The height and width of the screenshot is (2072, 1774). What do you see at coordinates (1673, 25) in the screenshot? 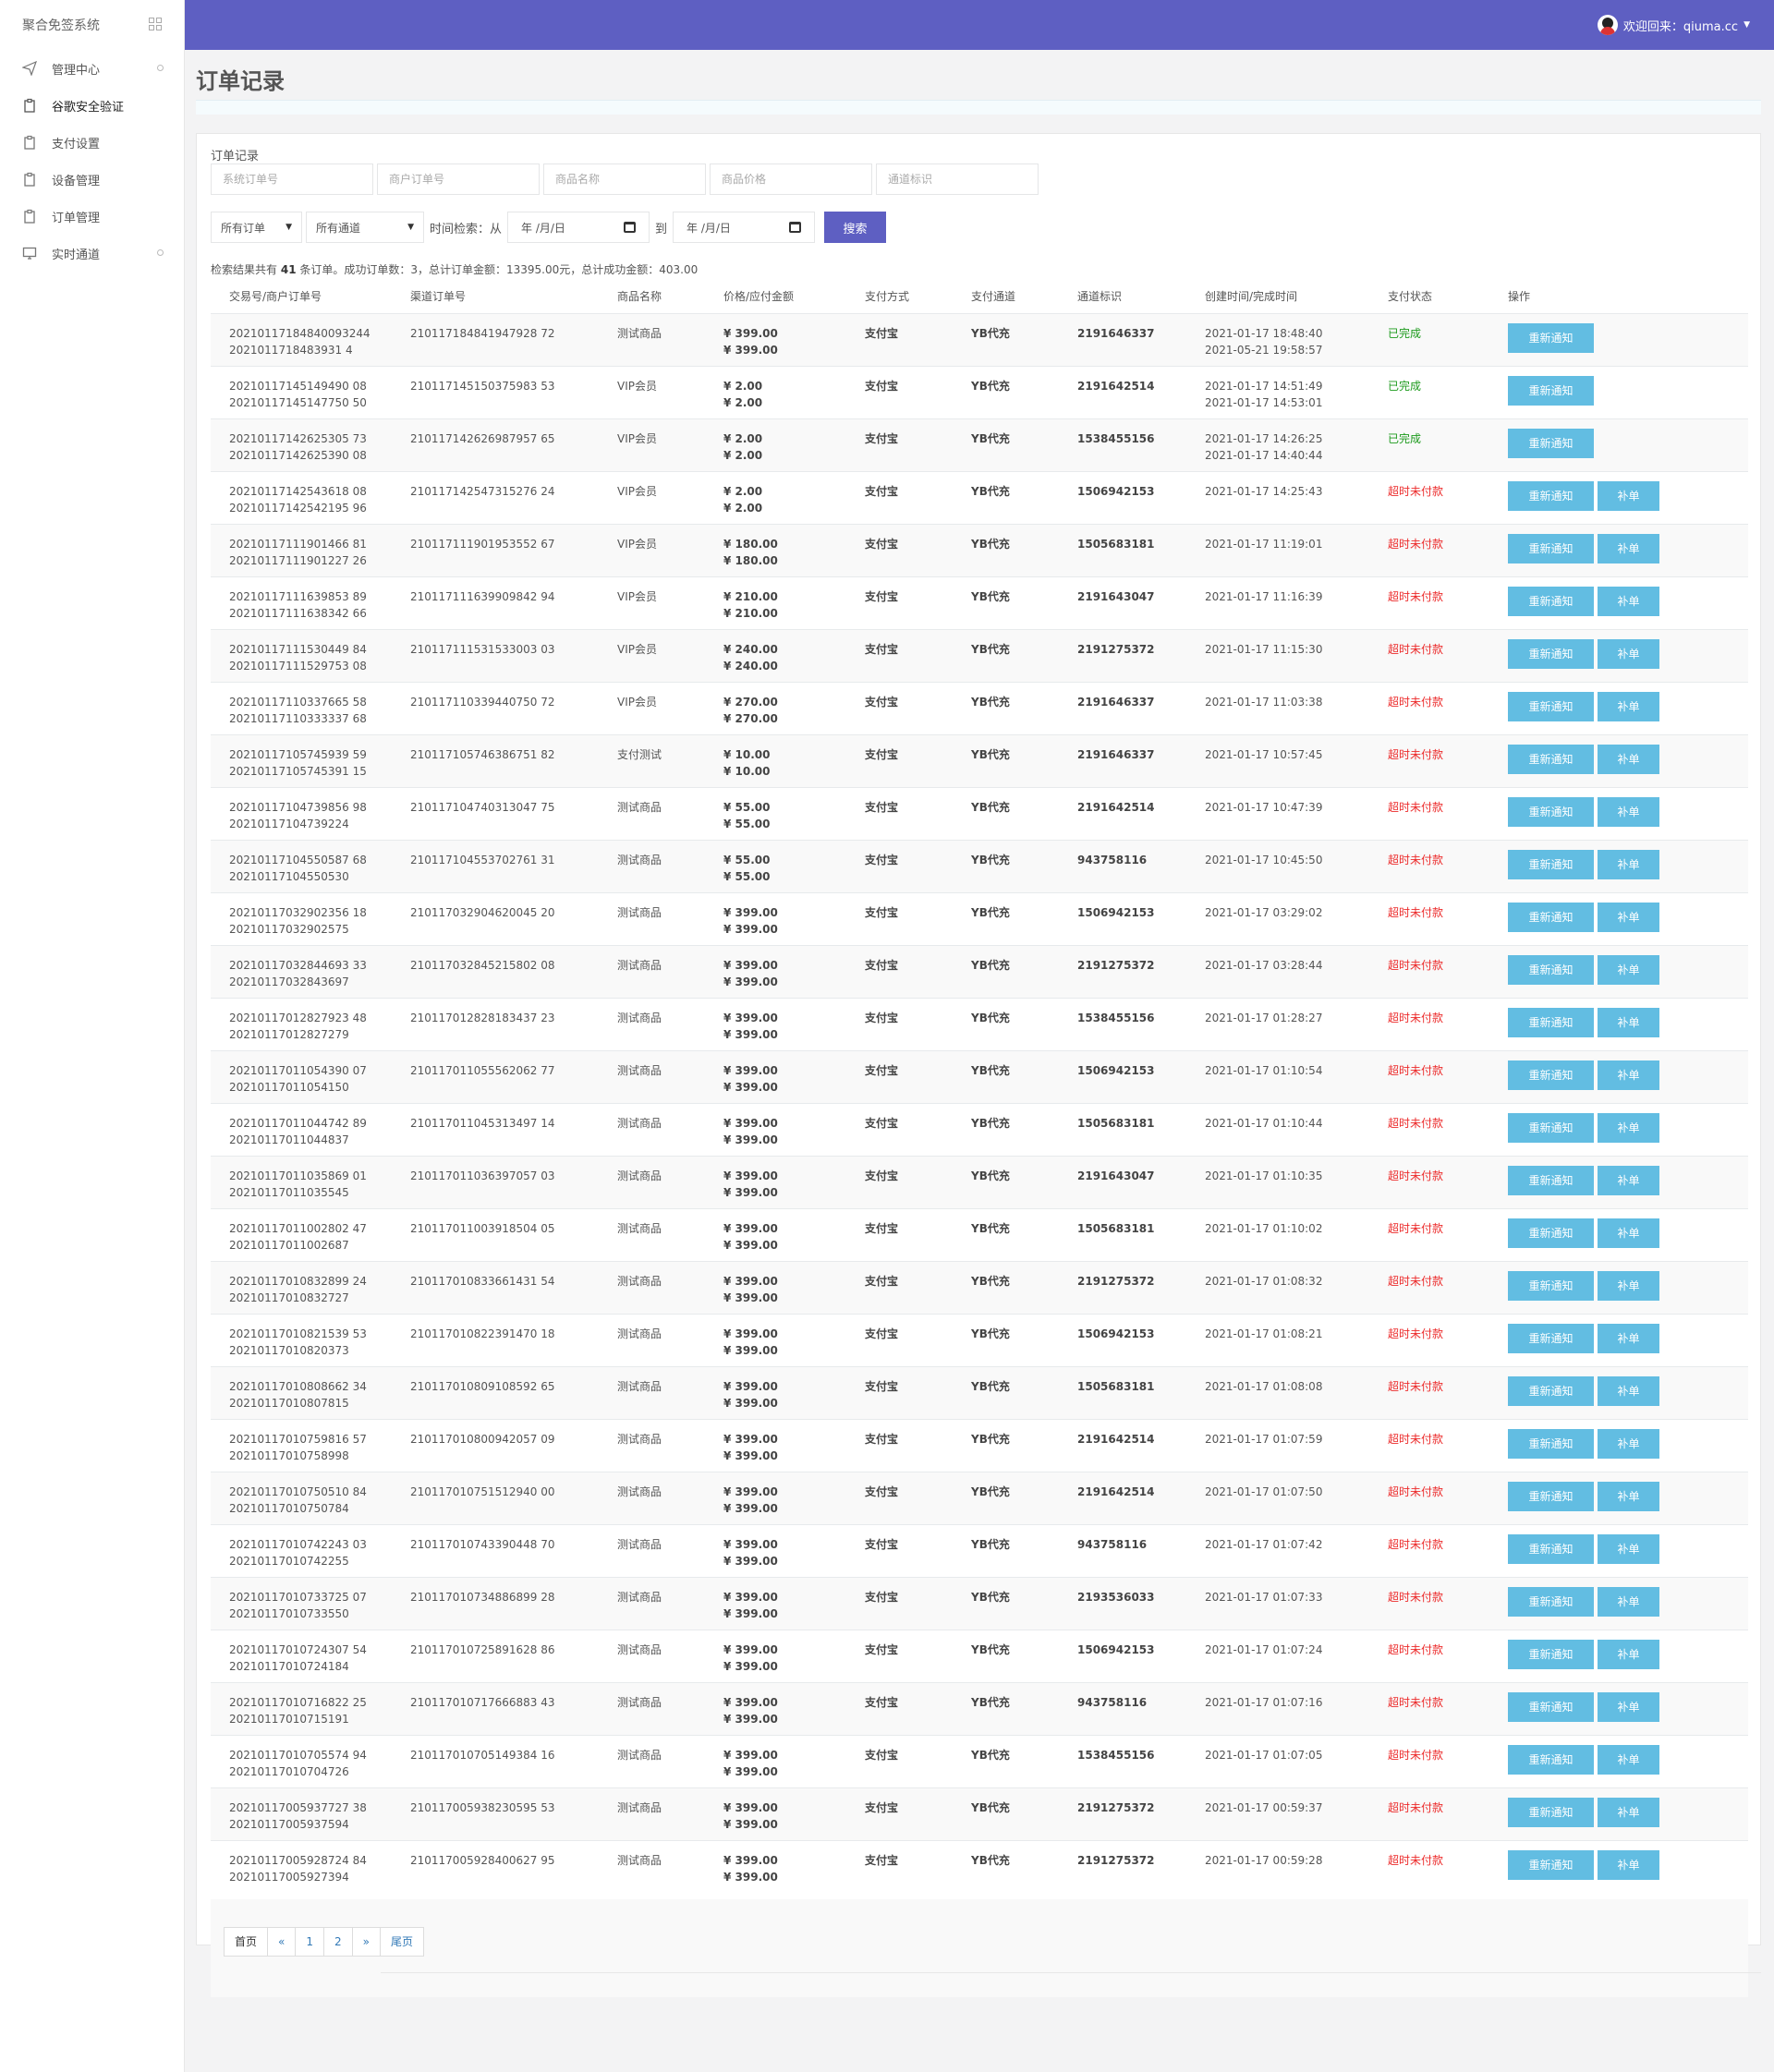
I see `user-menu: 欢迎回来：qiuma.cc ▼` at bounding box center [1673, 25].